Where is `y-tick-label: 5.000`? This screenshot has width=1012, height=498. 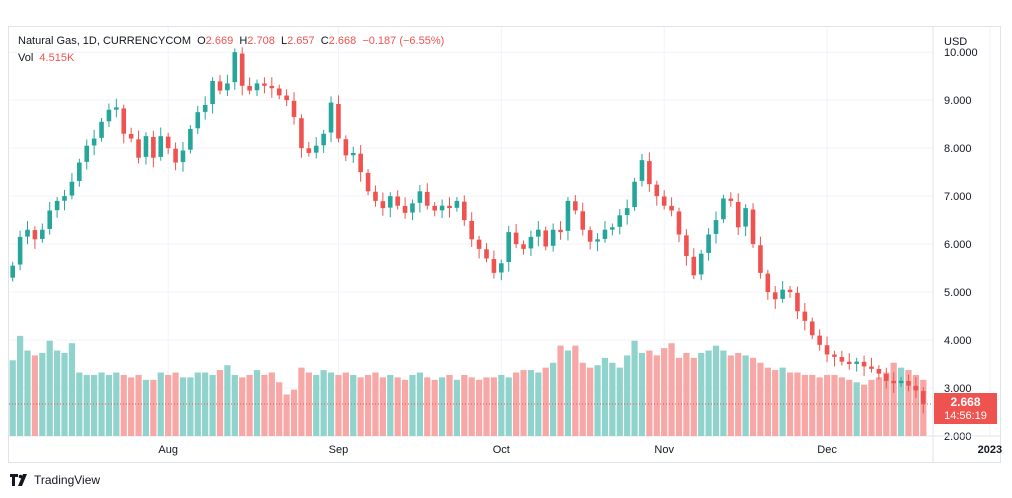
y-tick-label: 5.000 is located at coordinates (958, 293).